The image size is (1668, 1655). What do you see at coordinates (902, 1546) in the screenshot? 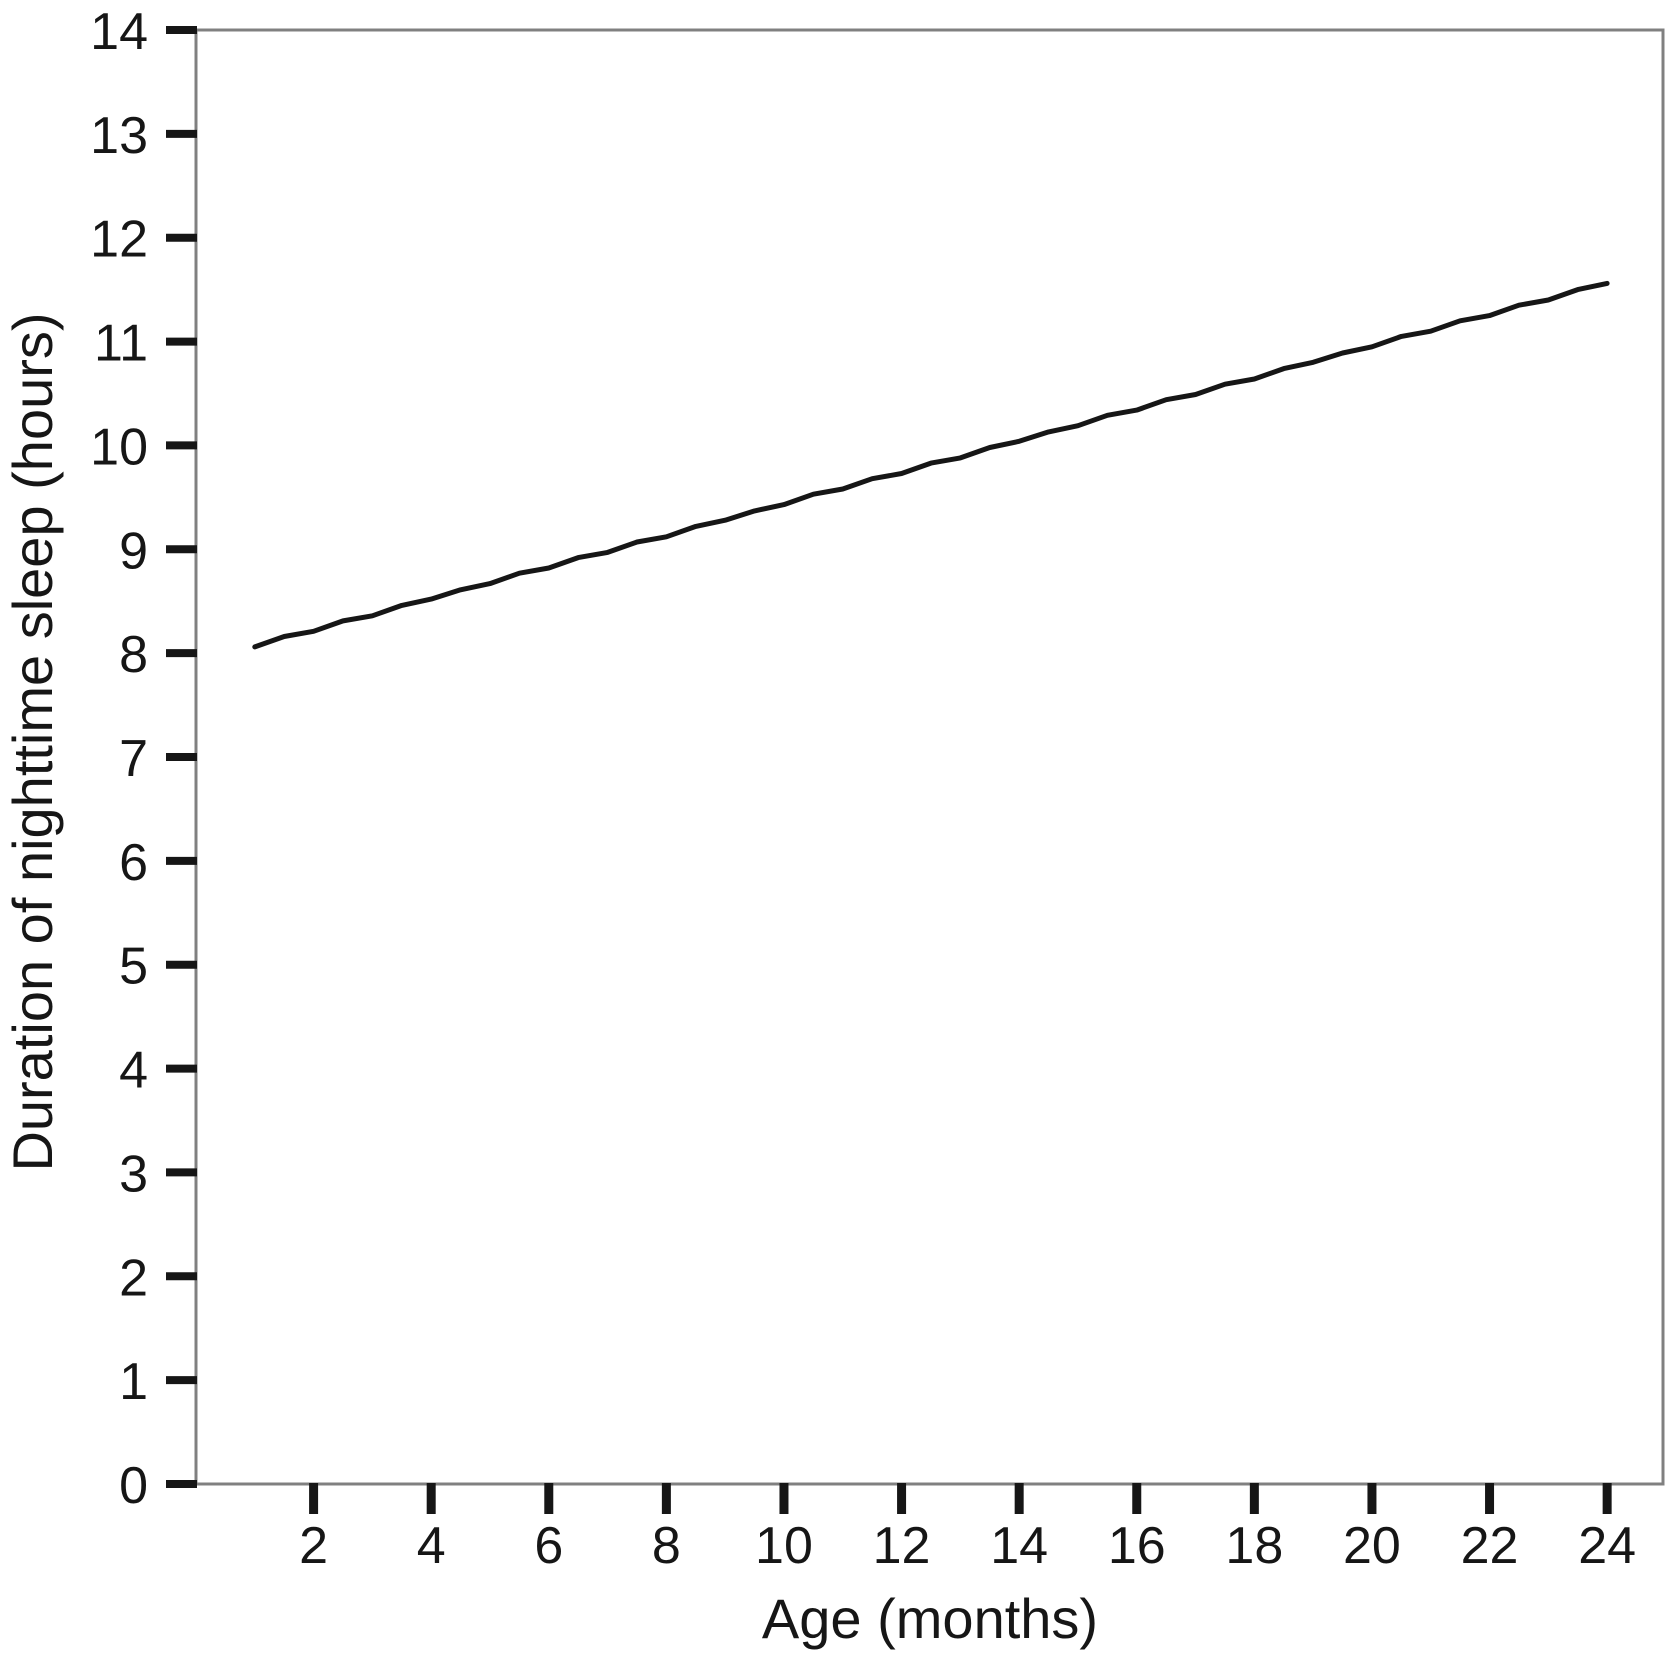
I see `x-tick-label: 12` at bounding box center [902, 1546].